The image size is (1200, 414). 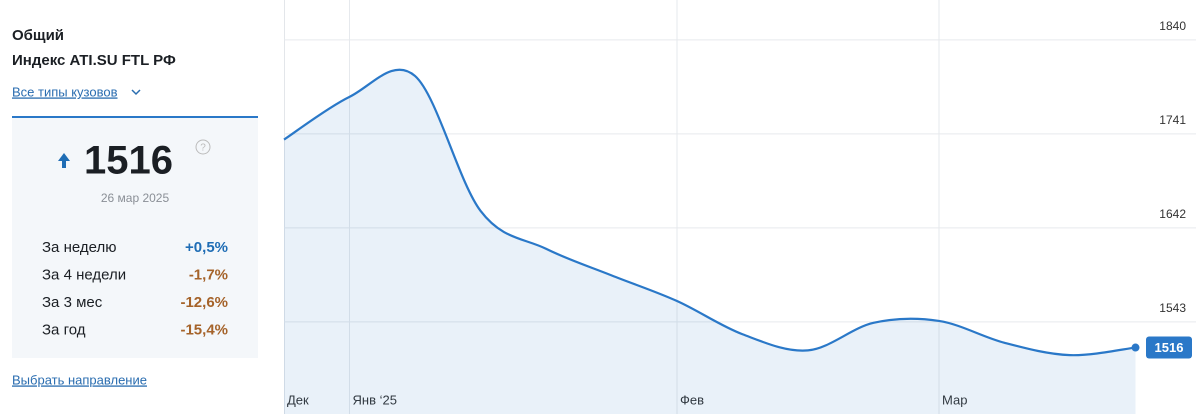 What do you see at coordinates (64, 329) in the screenshot?
I see `row-label: За год` at bounding box center [64, 329].